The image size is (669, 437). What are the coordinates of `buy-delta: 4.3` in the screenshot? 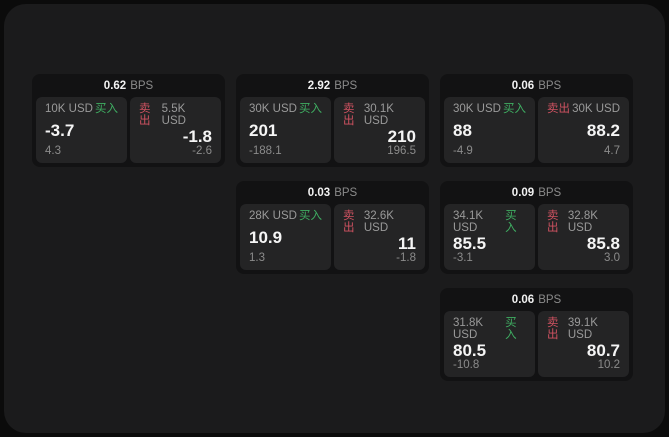 It's located at (53, 150).